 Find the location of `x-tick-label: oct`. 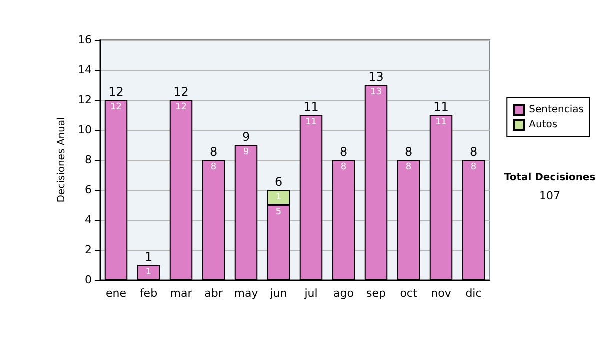

x-tick-label: oct is located at coordinates (409, 293).